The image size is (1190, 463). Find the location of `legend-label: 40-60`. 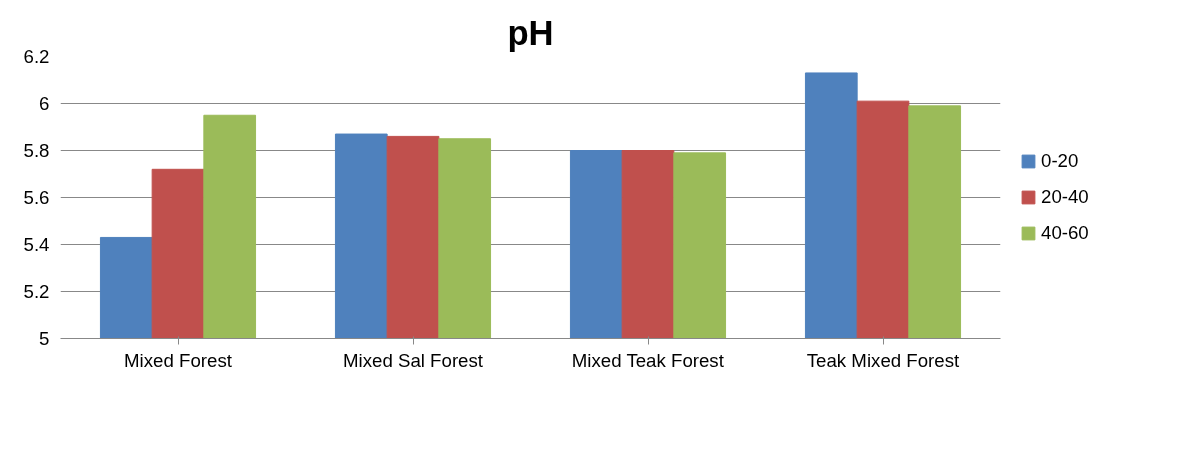

legend-label: 40-60 is located at coordinates (1065, 233).